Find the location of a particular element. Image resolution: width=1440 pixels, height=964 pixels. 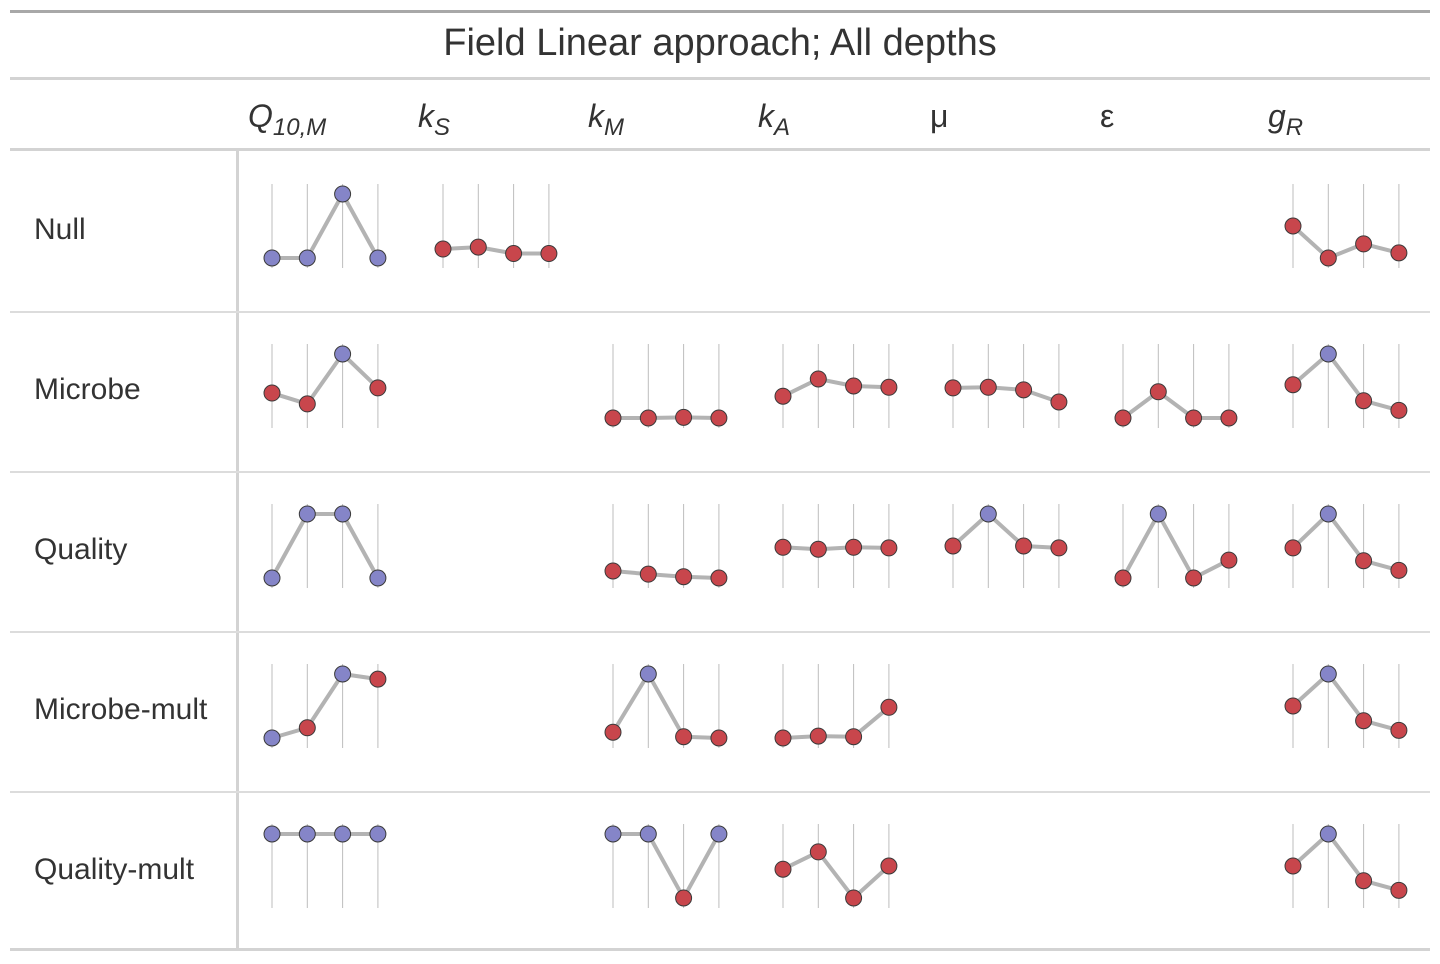

sparkline-microbe-eps is located at coordinates (1176, 386).